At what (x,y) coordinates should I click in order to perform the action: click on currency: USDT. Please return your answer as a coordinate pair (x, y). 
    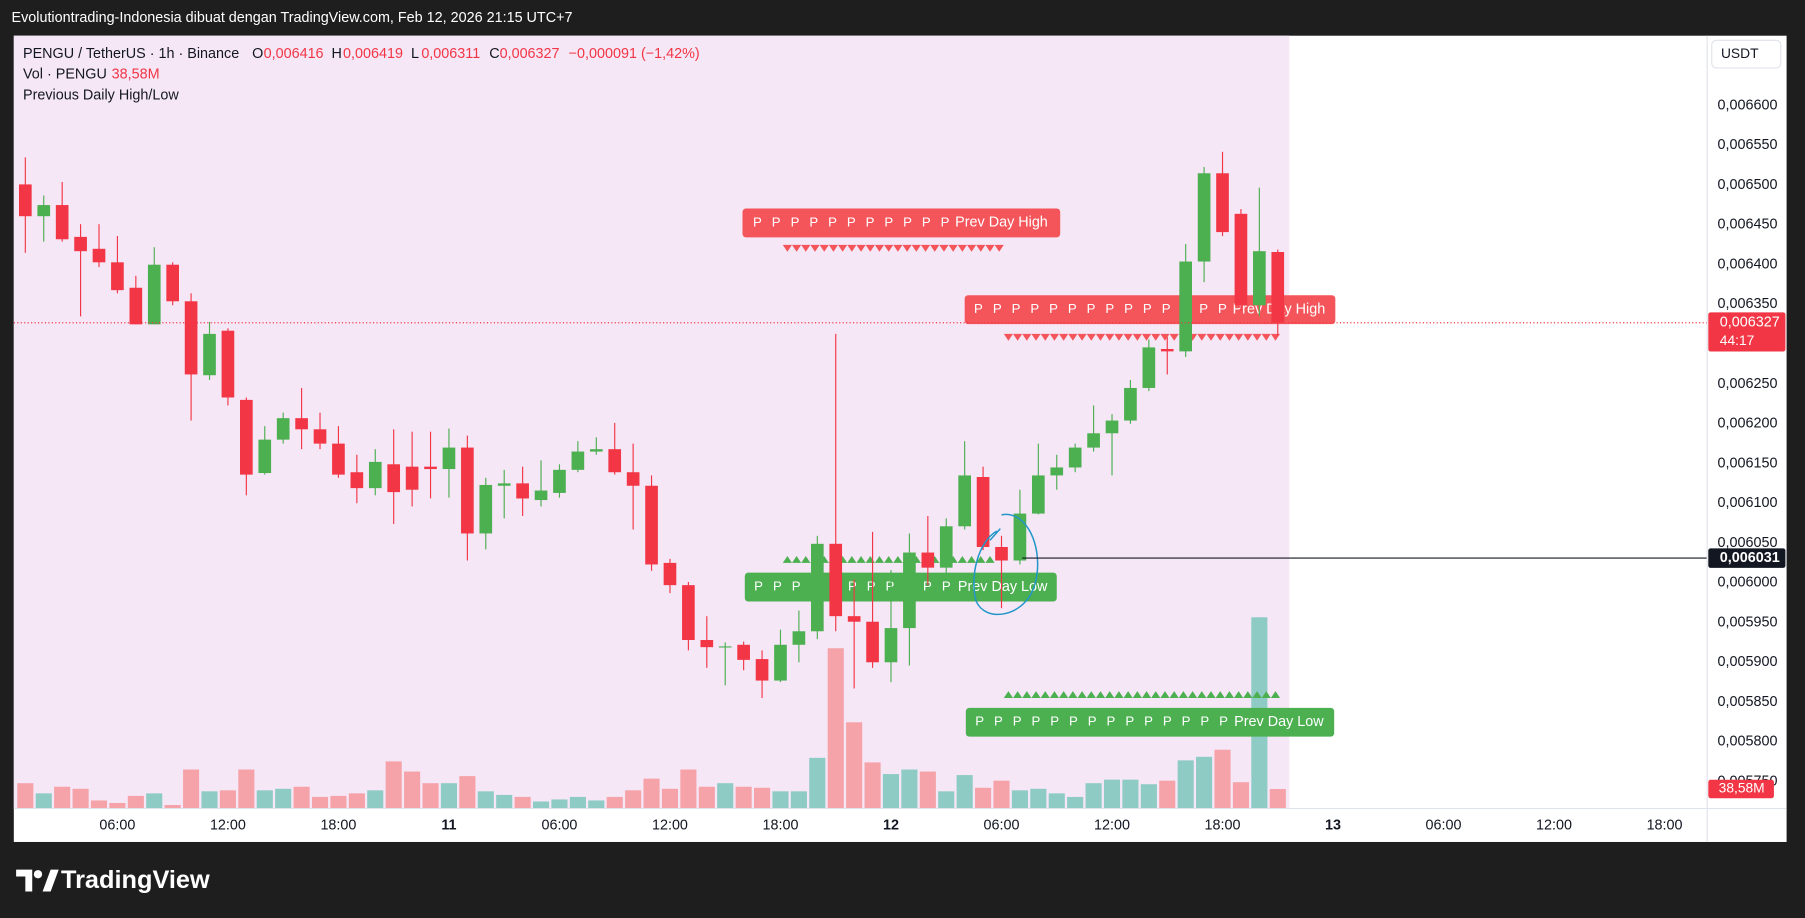
    Looking at the image, I should click on (1740, 53).